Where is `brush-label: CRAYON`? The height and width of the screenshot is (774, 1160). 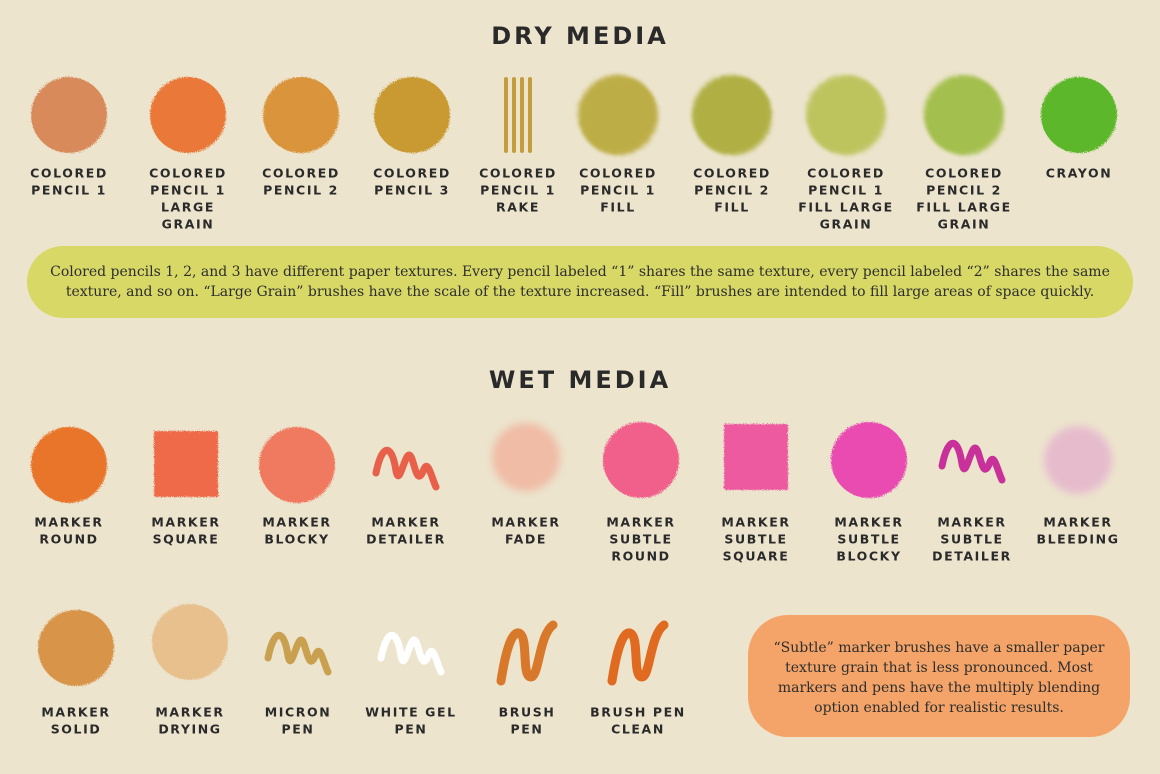 brush-label: CRAYON is located at coordinates (1079, 173).